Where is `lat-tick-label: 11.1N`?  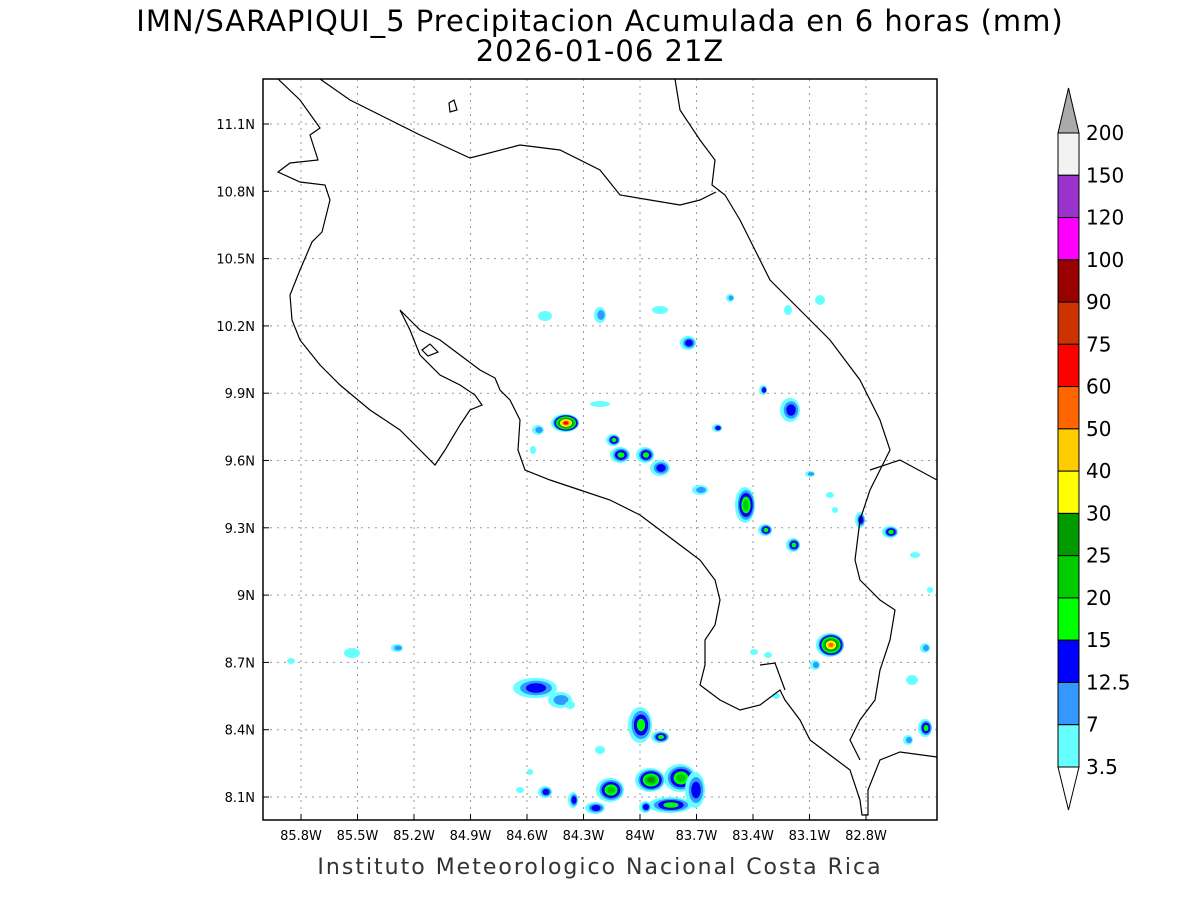 lat-tick-label: 11.1N is located at coordinates (235, 125).